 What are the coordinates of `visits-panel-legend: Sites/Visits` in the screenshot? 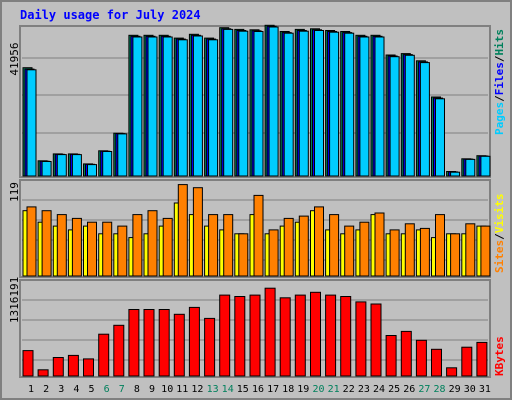 It's located at (499, 234).